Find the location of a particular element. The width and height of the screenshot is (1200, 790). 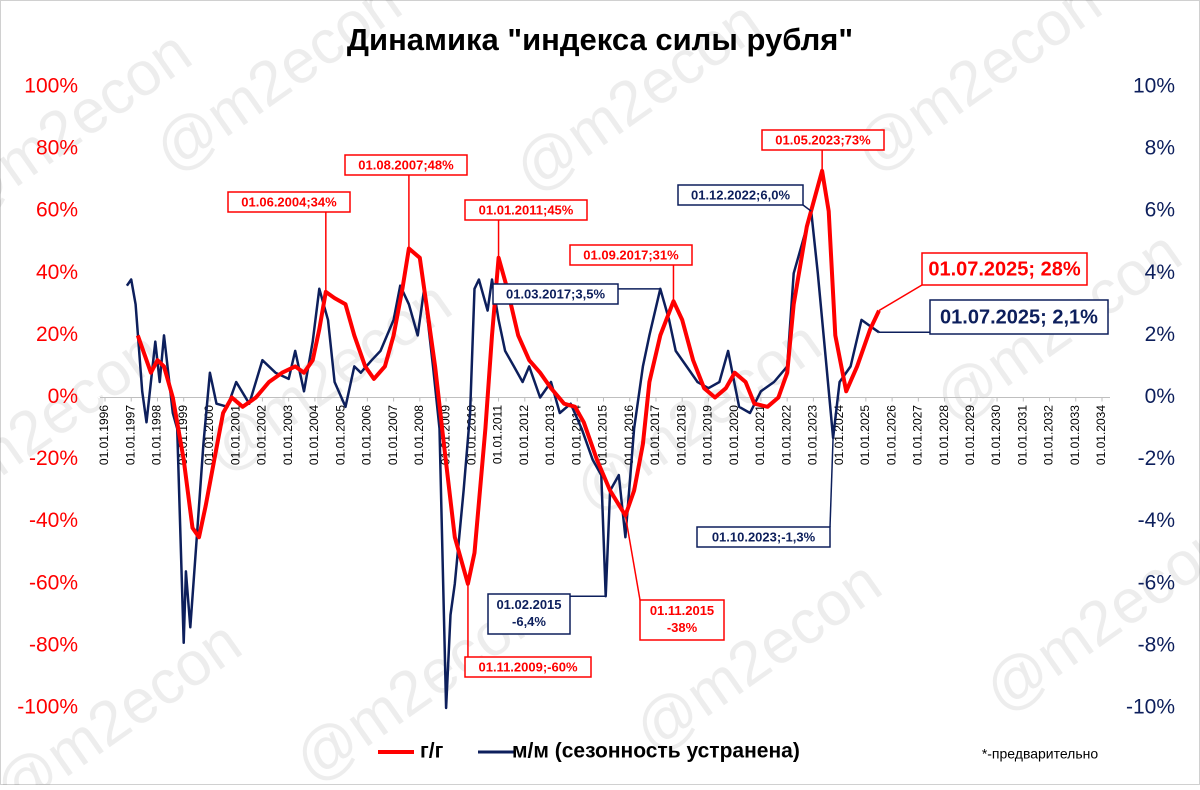

x-tick-label: 01.01.2003 is located at coordinates (288, 435).